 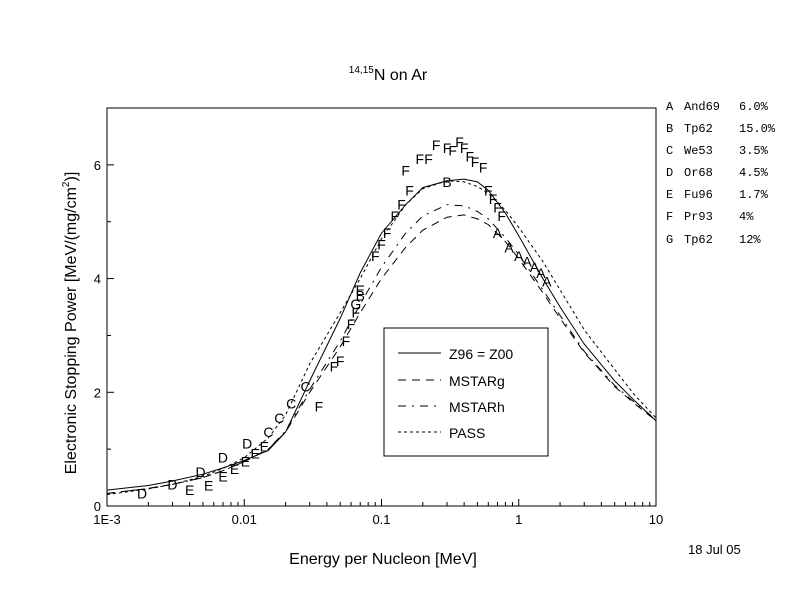 I want to click on ref-name-a: And69, so click(x=702, y=107).